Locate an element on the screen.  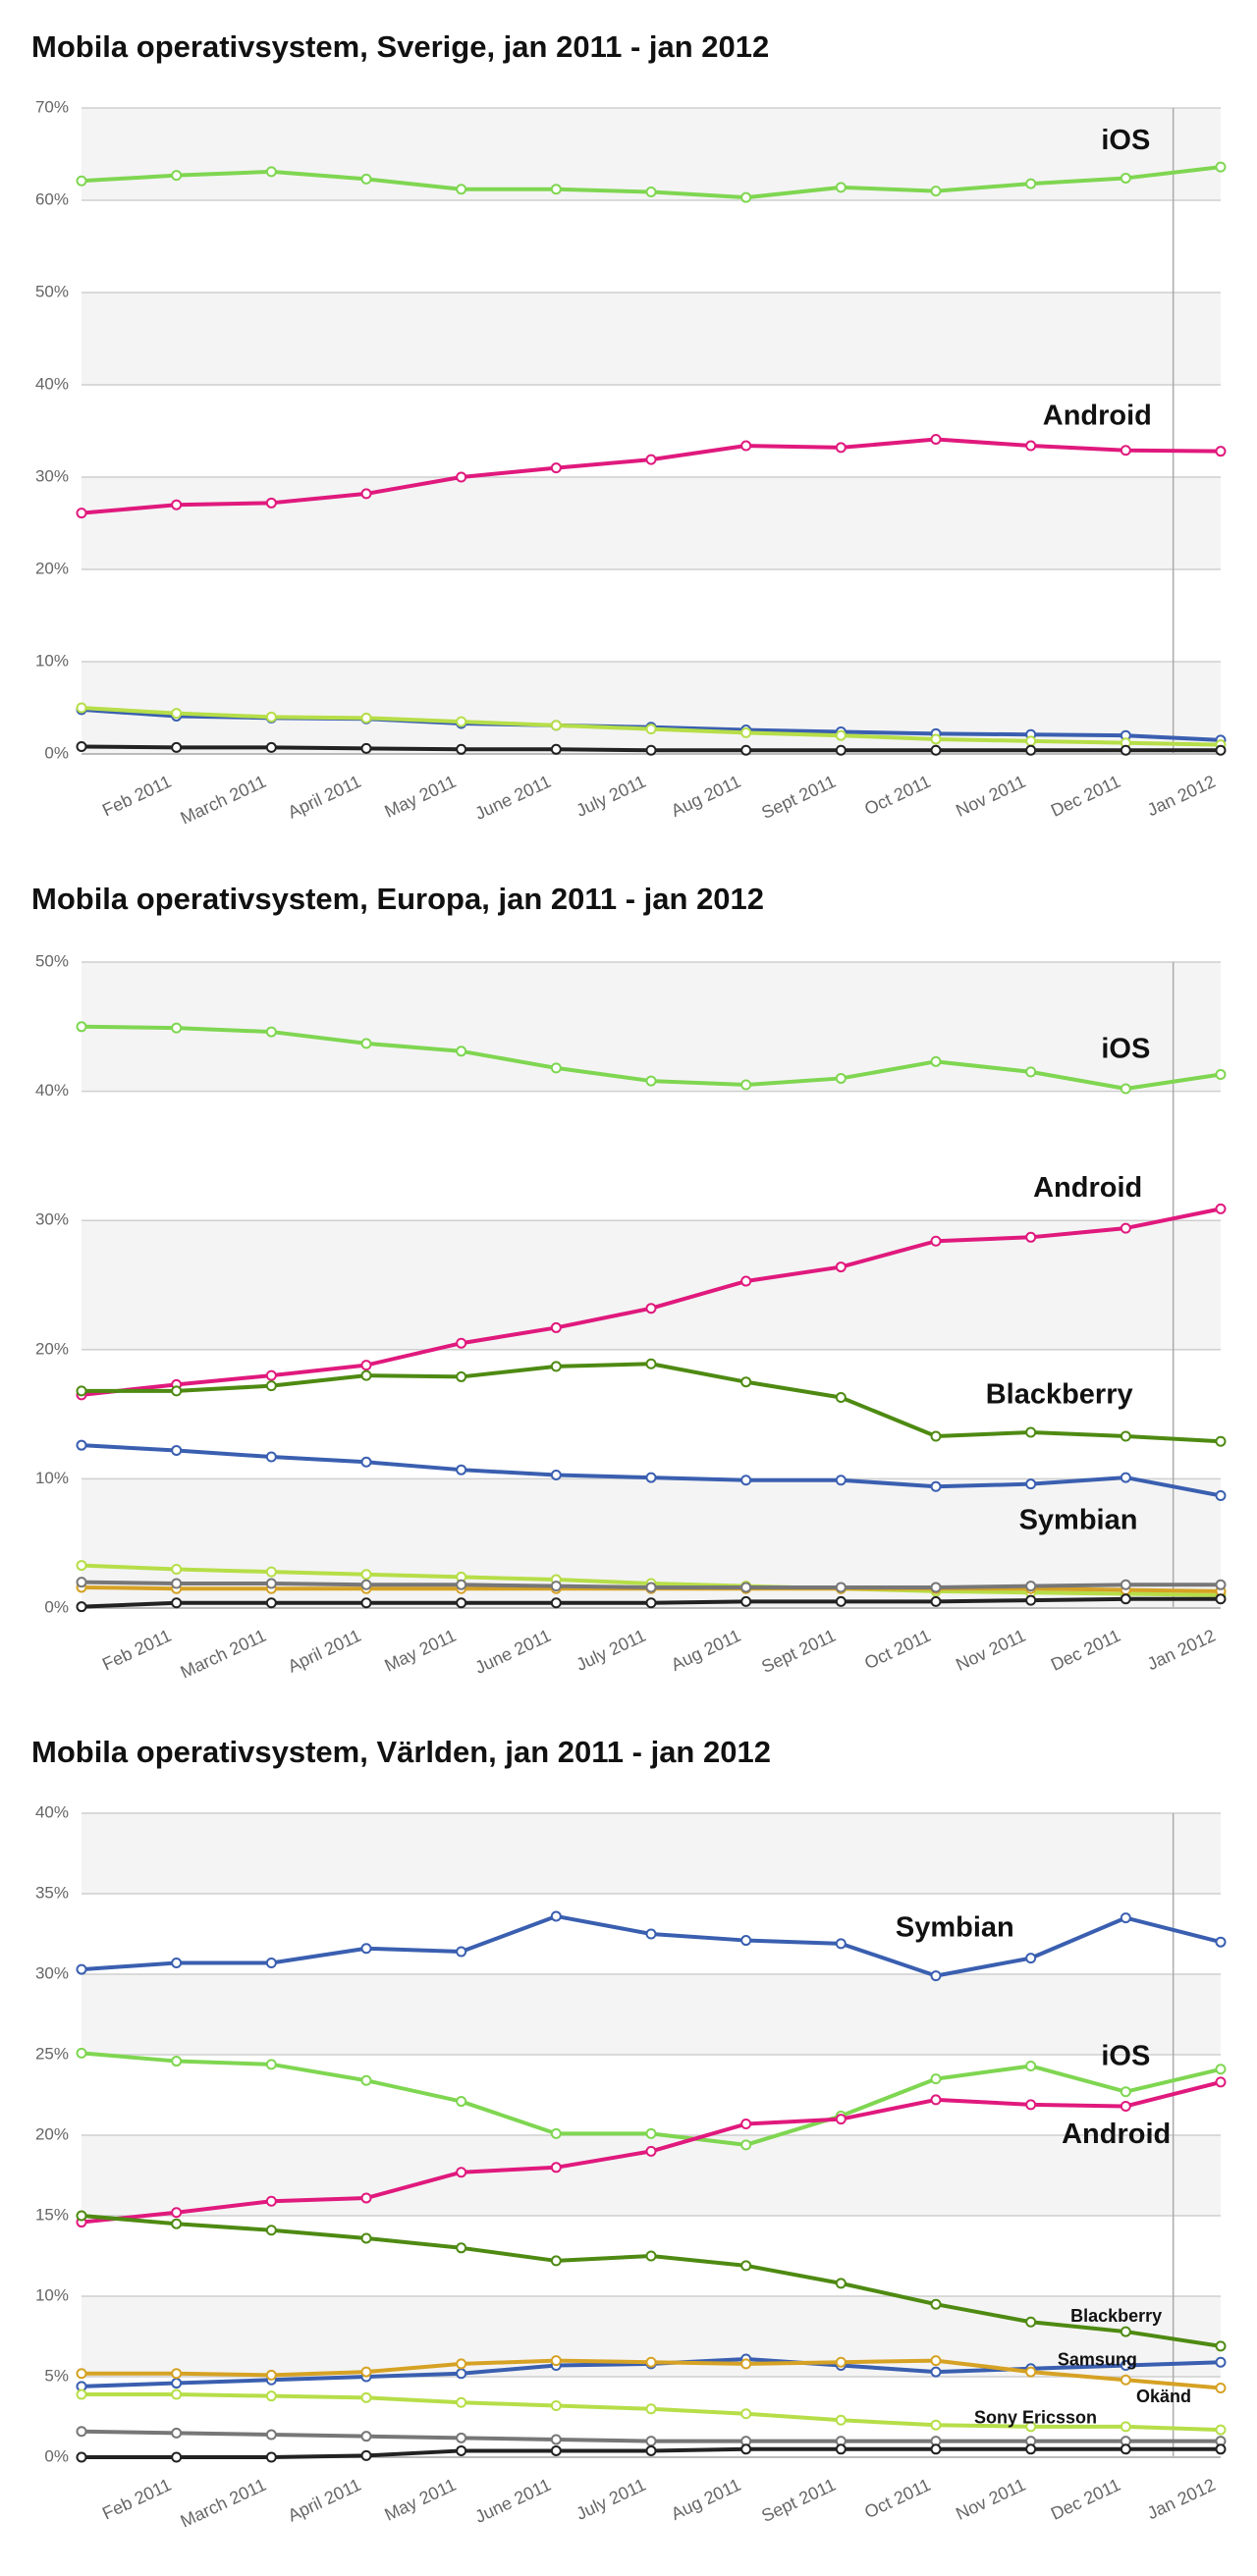
plot-band is located at coordinates (651, 523).